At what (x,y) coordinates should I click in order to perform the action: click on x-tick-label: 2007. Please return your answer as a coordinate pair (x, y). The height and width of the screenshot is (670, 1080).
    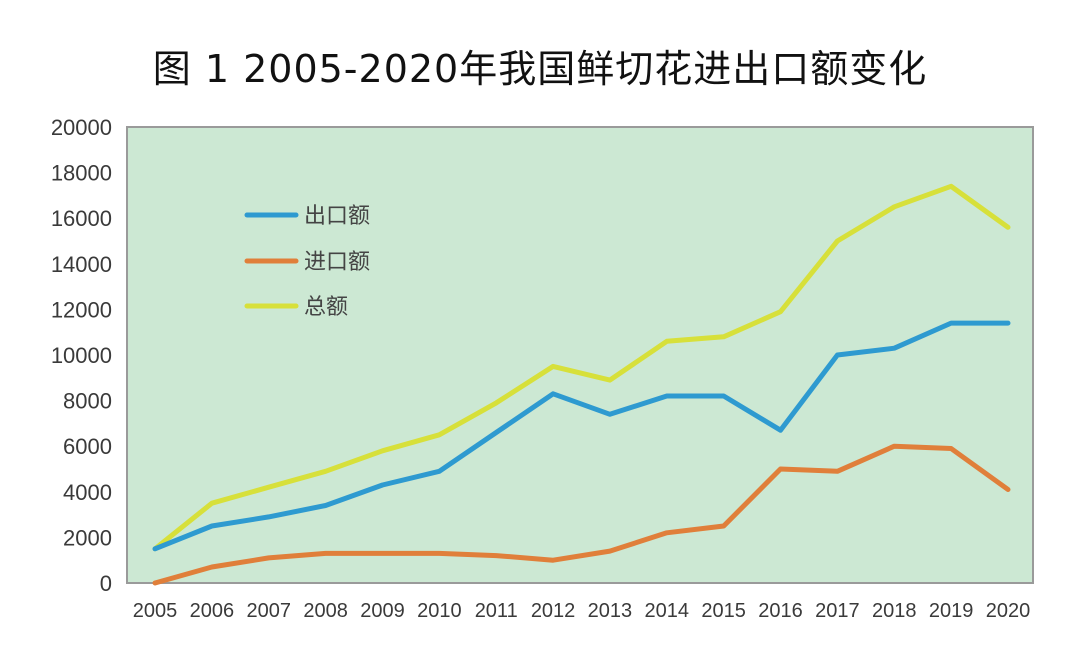
    Looking at the image, I should click on (268, 611).